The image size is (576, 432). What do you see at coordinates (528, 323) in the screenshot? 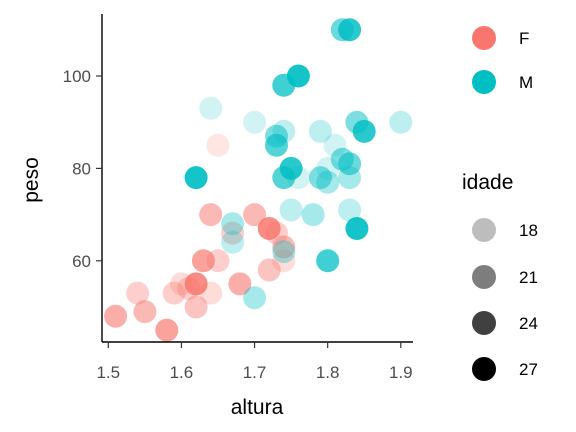
I see `legend-label-24: 24` at bounding box center [528, 323].